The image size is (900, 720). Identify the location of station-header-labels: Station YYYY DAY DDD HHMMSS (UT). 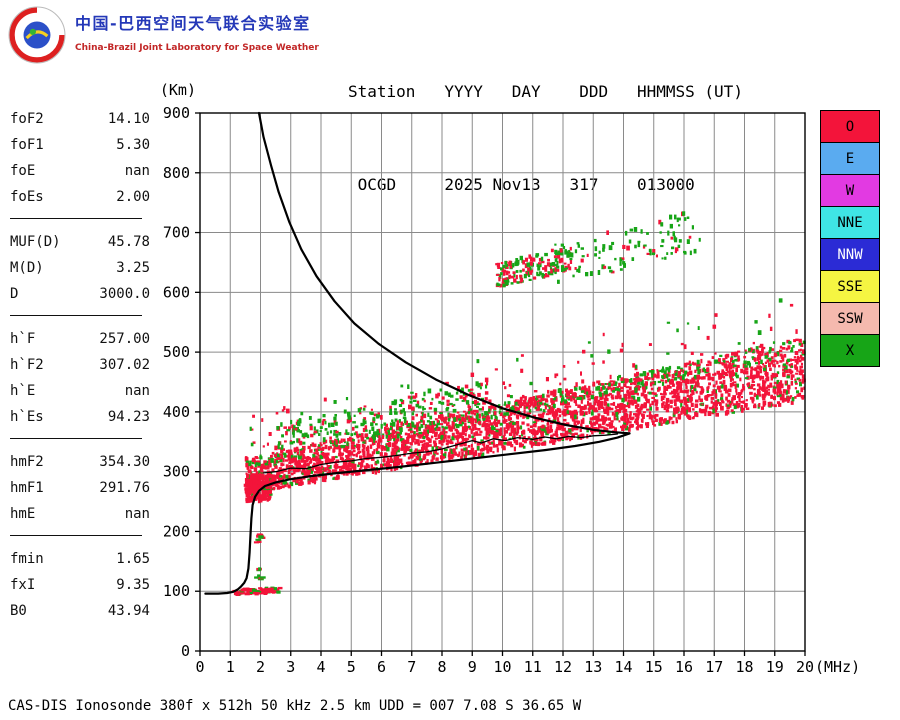
(545, 91).